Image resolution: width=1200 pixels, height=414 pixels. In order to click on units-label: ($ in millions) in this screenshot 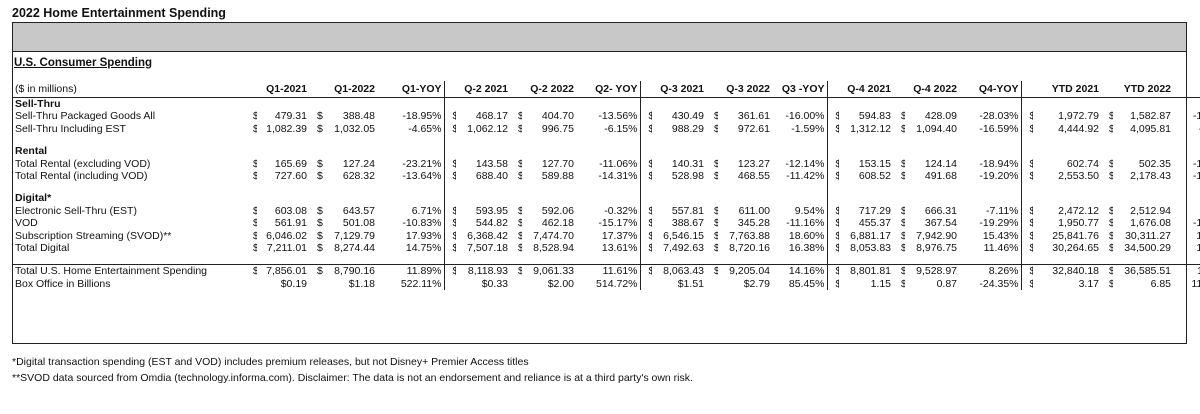, I will do `click(129, 89)`.